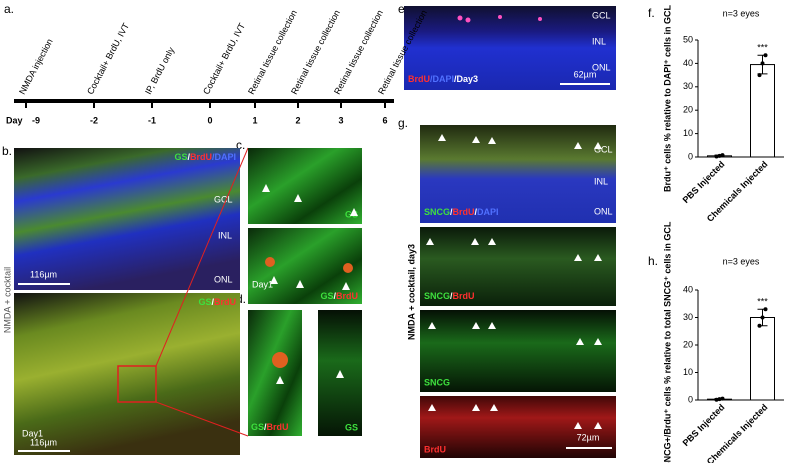  What do you see at coordinates (241, 299) in the screenshot?
I see `panel-label: d.` at bounding box center [241, 299].